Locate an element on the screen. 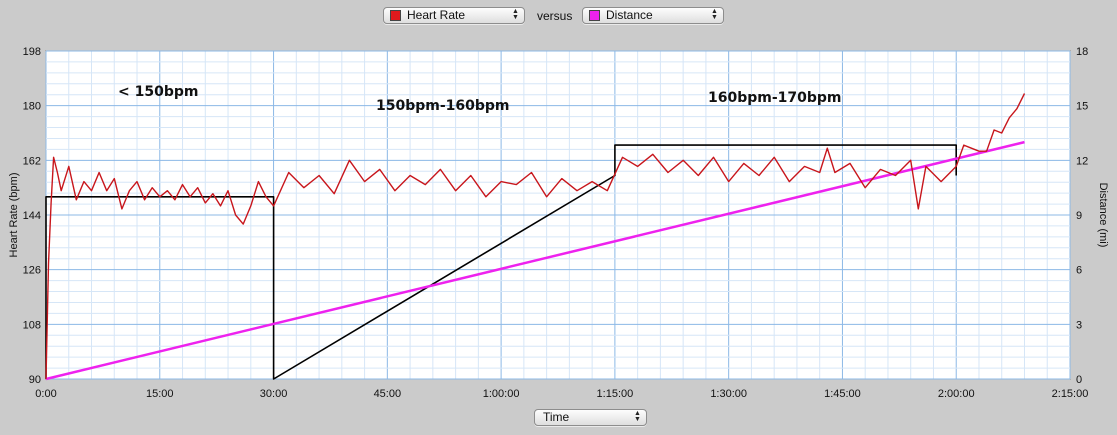 The width and height of the screenshot is (1117, 435). y2-tick-label: 9 is located at coordinates (1079, 216).